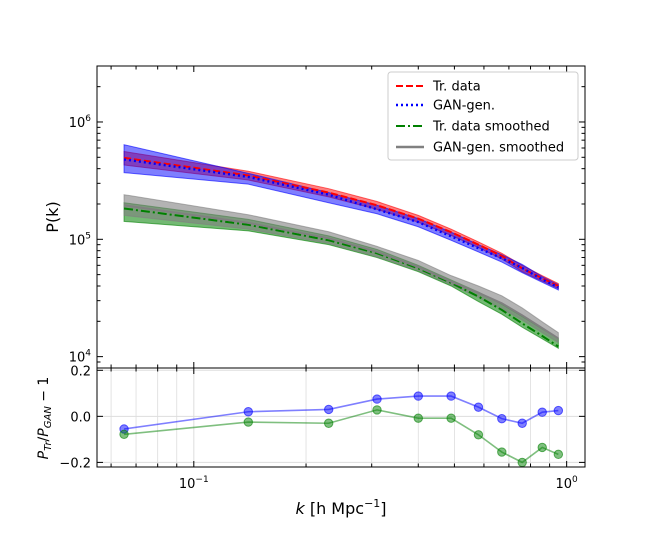  I want to click on ratio-y-axis-label: PTr/PGAN − 1, so click(45, 418).